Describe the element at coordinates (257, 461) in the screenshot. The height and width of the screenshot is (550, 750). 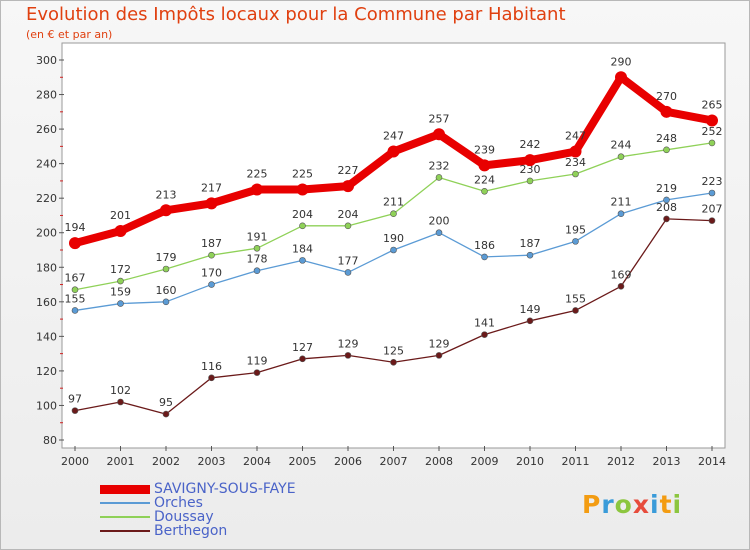
I see `x-tick-label: 2004` at that location.